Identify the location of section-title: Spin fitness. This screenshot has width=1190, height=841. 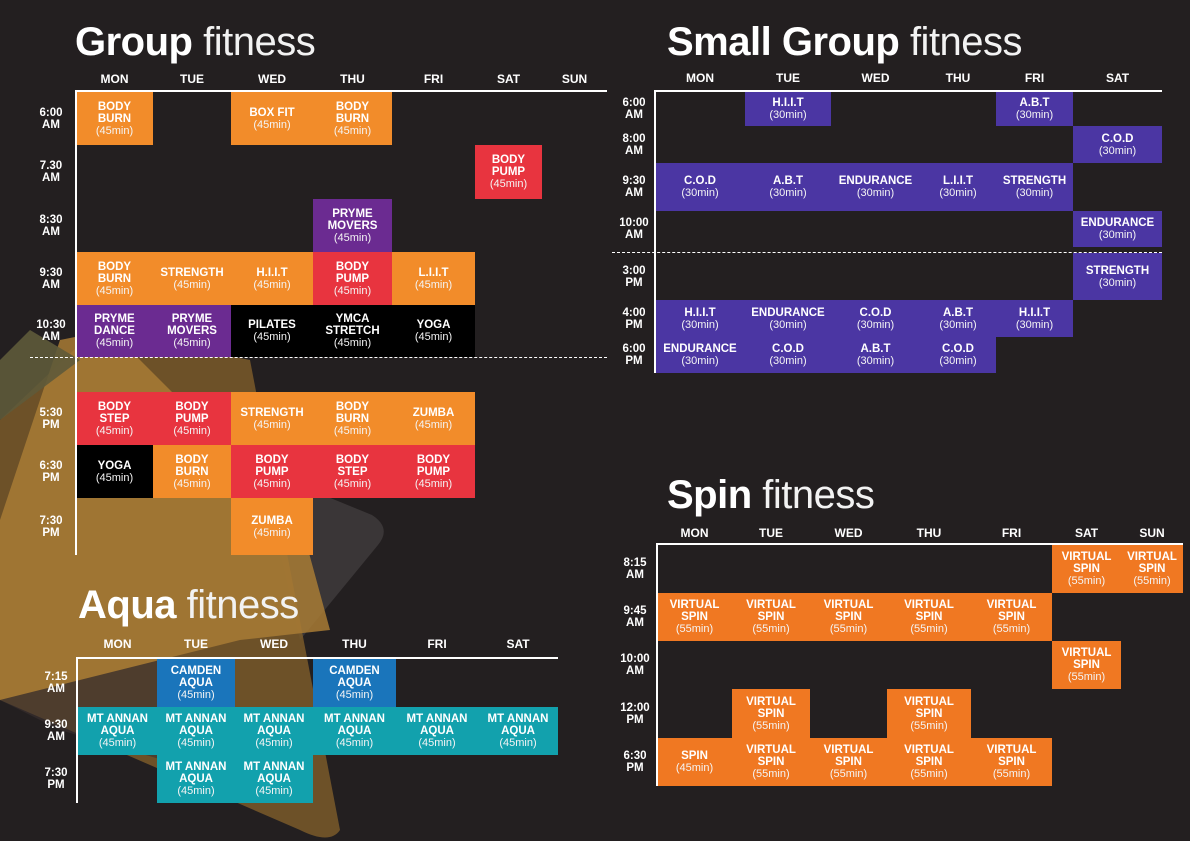
(771, 495).